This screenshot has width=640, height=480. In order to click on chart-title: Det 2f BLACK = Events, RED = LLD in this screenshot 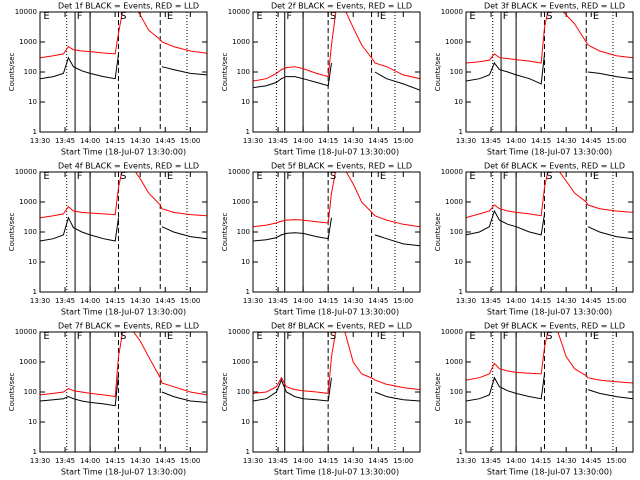, I will do `click(341, 6)`.